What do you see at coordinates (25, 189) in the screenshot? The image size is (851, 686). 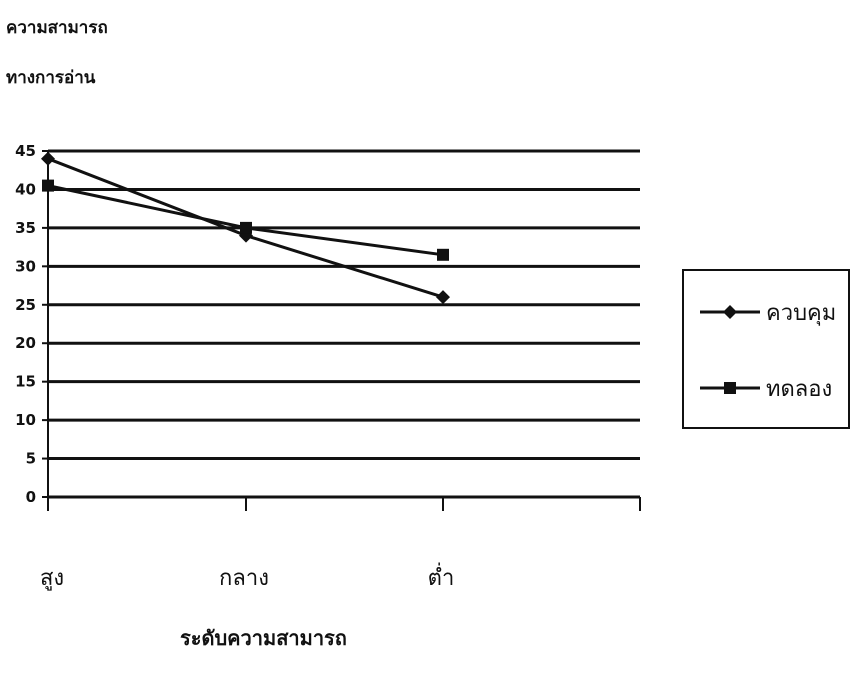 I see `y-tick-label-40: 40` at bounding box center [25, 189].